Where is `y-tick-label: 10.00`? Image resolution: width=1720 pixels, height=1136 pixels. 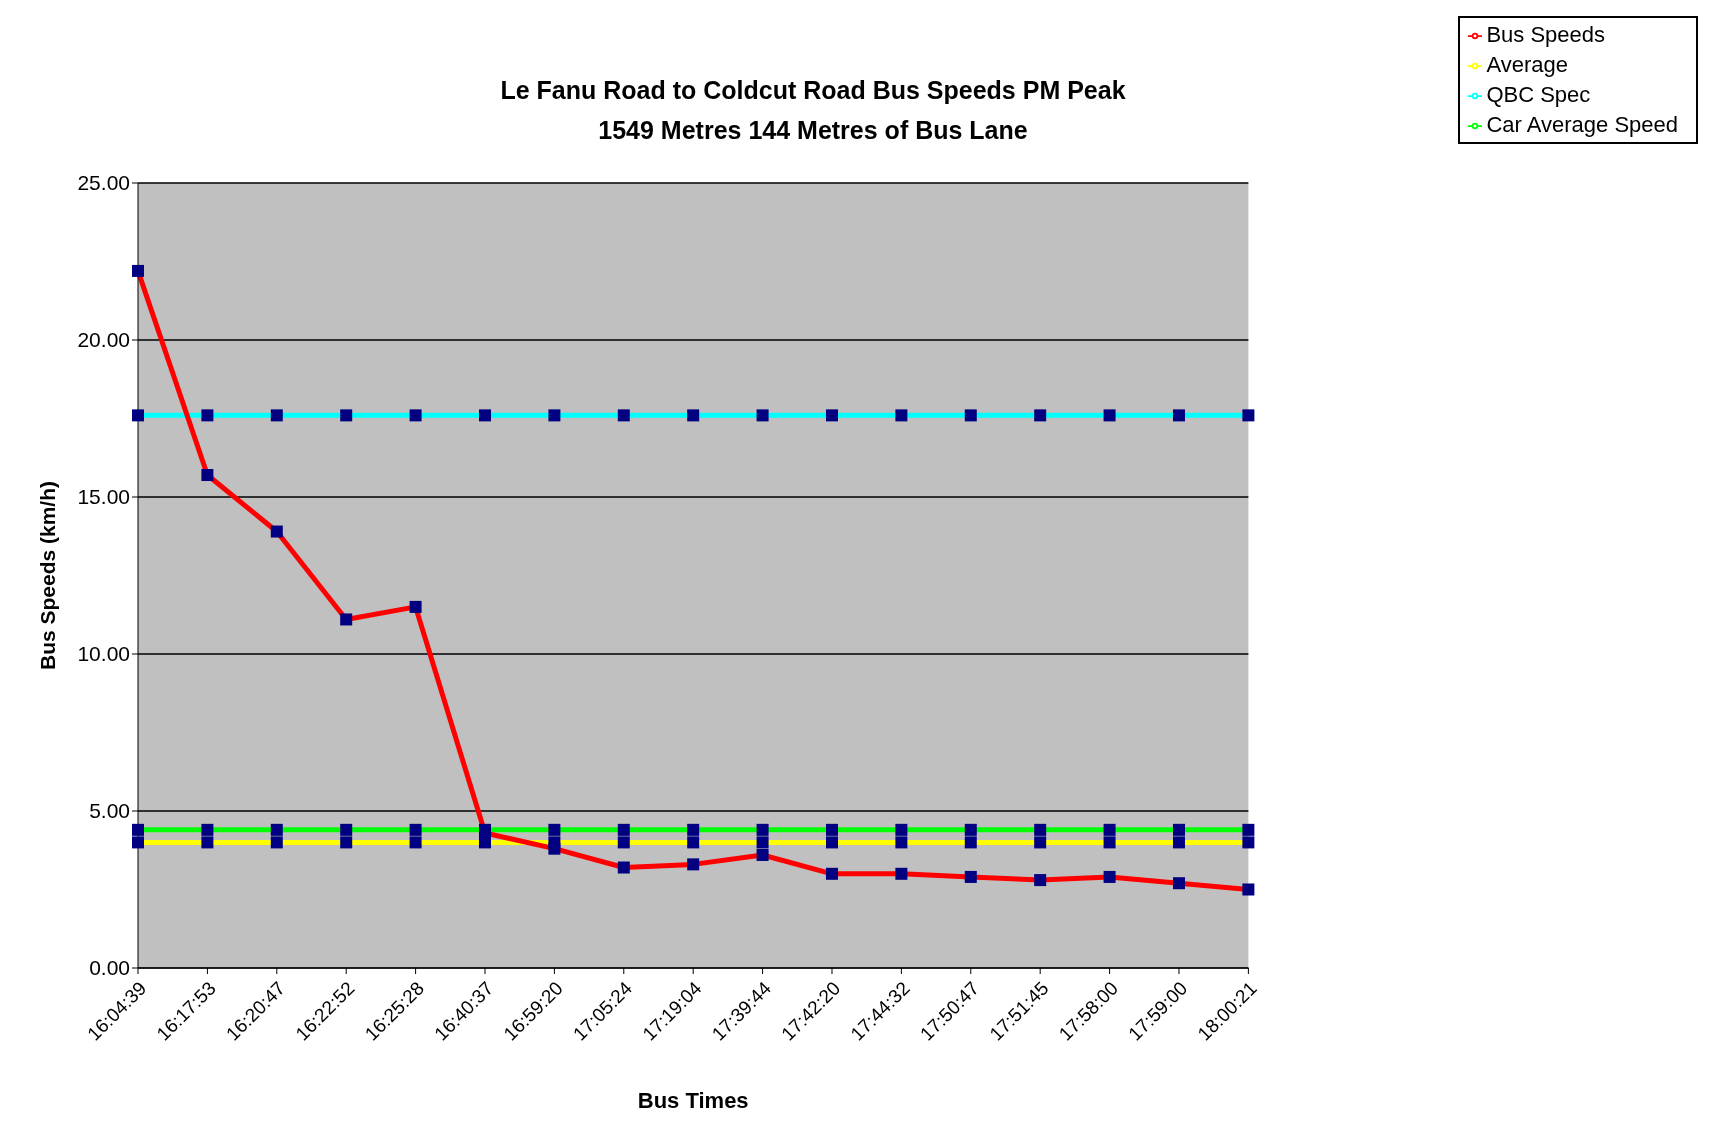 y-tick-label: 10.00 is located at coordinates (103, 654).